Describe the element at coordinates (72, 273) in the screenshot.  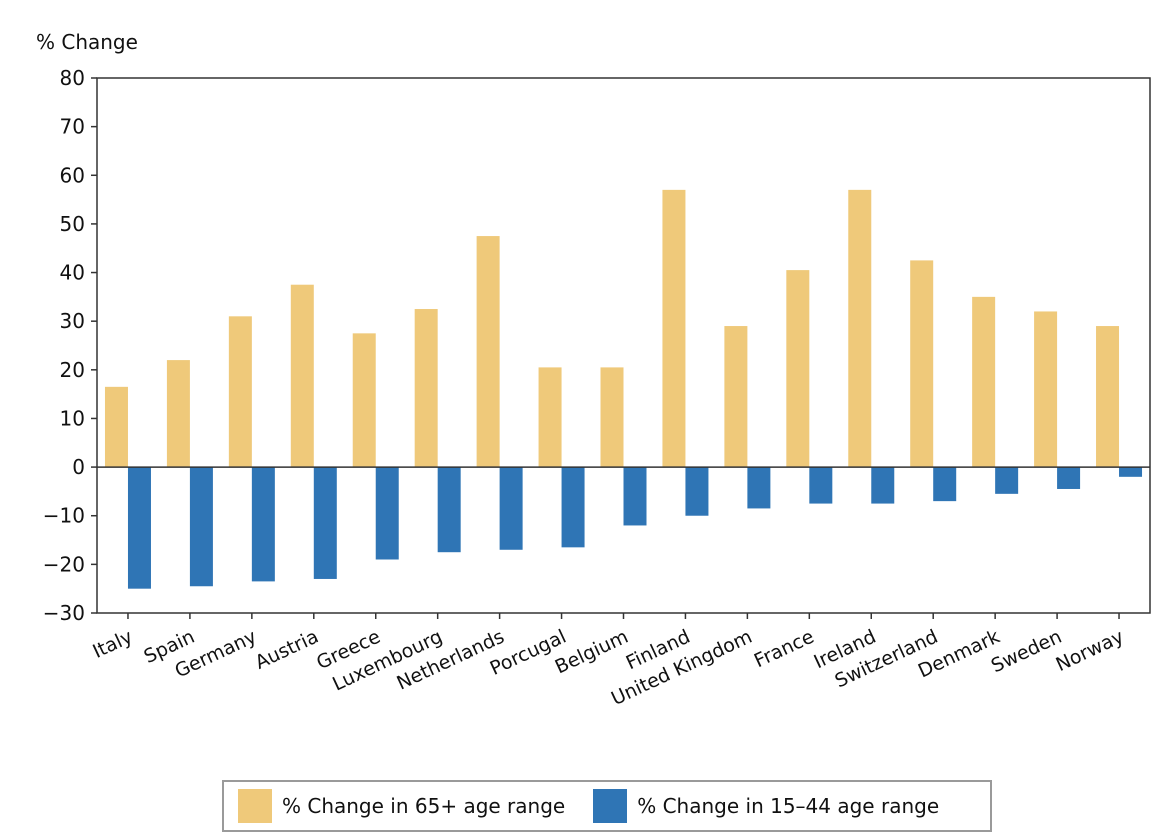
I see `y-tick-label: 40` at that location.